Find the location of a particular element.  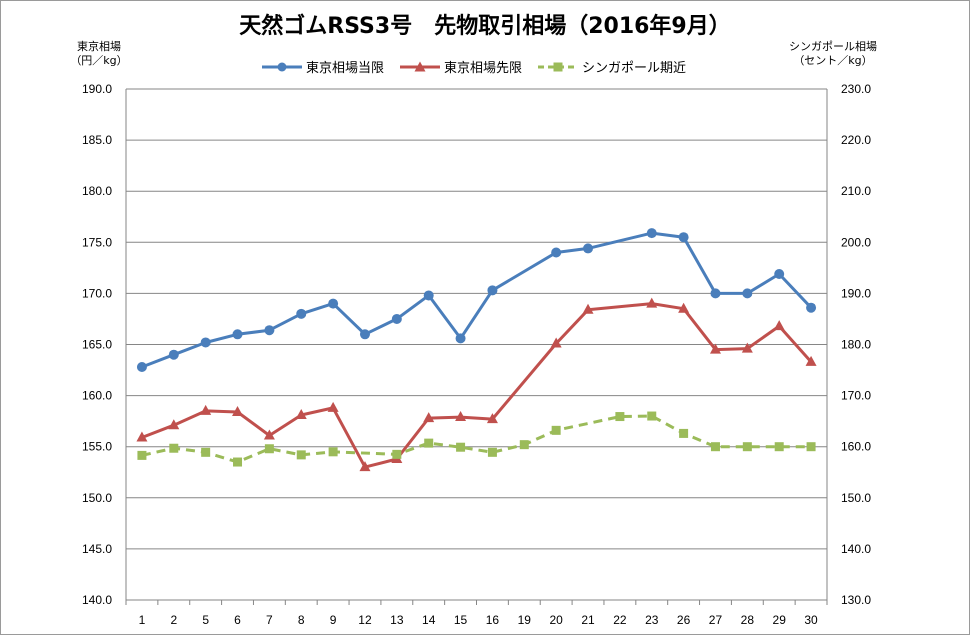

y-tick-left: 175.0 is located at coordinates (97, 242).